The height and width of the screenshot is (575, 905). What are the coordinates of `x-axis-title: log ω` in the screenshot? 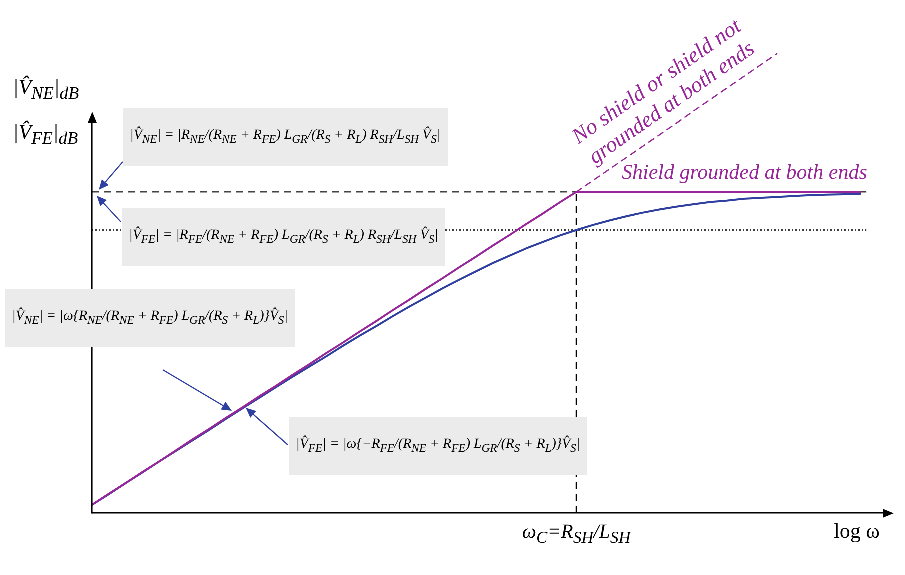 It's located at (857, 531).